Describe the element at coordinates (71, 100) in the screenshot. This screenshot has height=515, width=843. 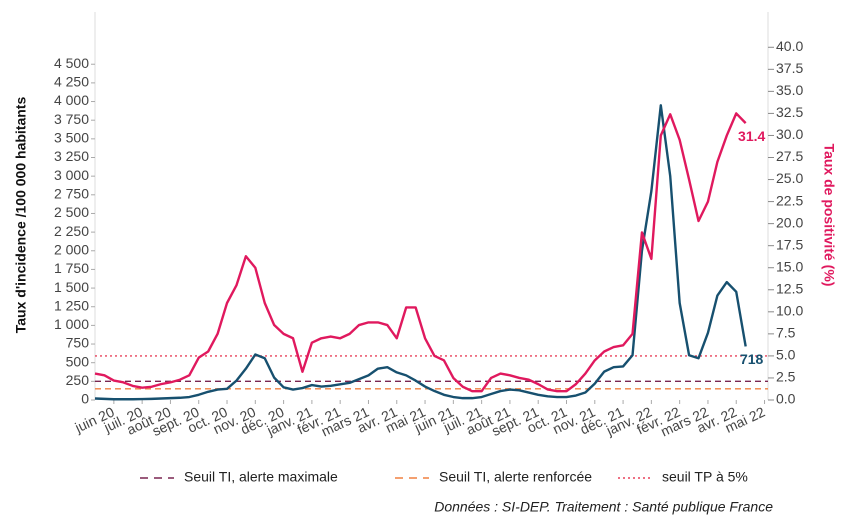
I see `y-tick-label: 4 000` at that location.